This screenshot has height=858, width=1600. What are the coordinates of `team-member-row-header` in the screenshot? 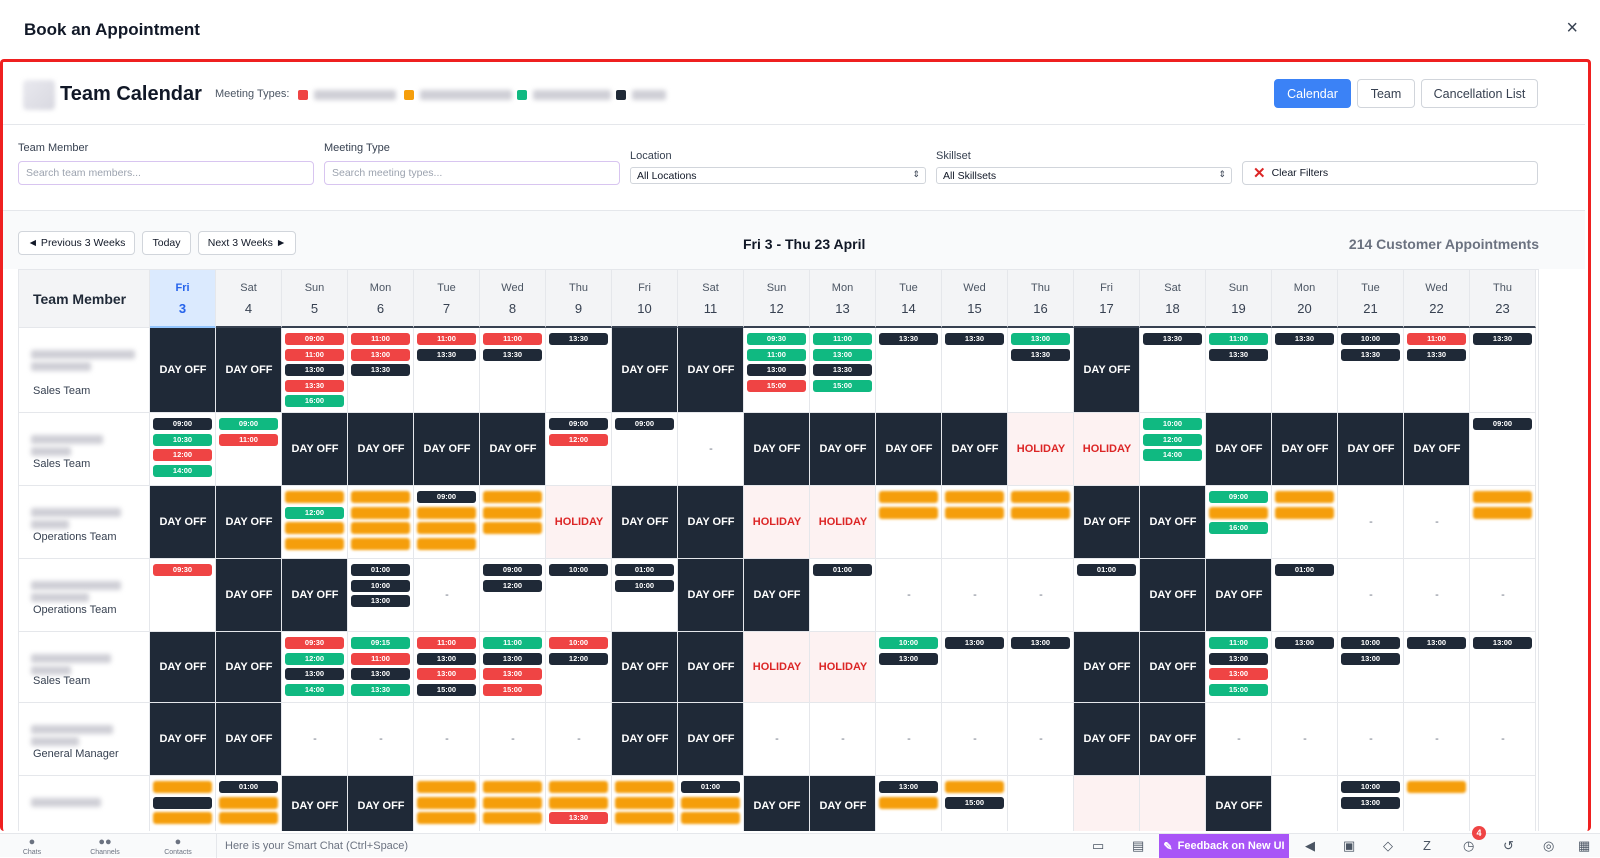 It's located at (84, 803).